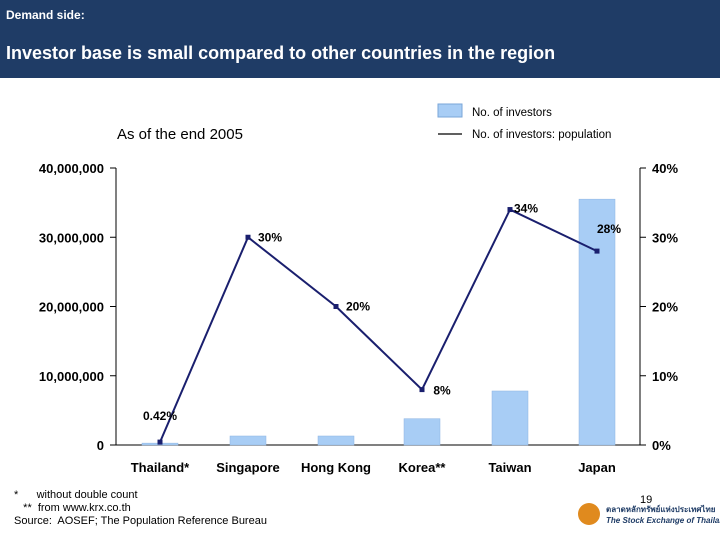  I want to click on right-axis-tick-label: 0%, so click(661, 445).